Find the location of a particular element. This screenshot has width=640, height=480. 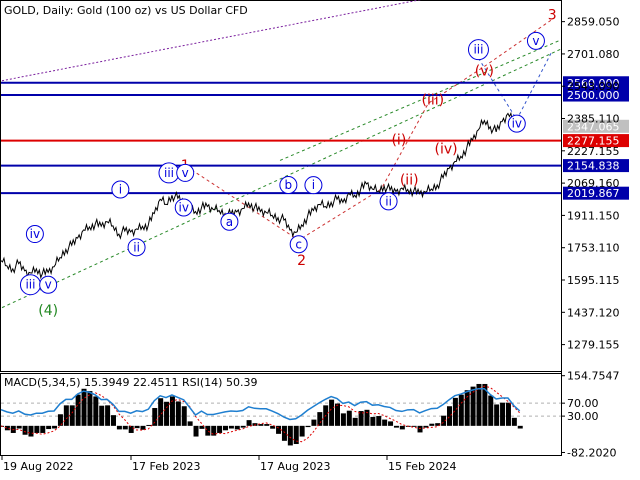

level-label: 2154.838 is located at coordinates (593, 166).